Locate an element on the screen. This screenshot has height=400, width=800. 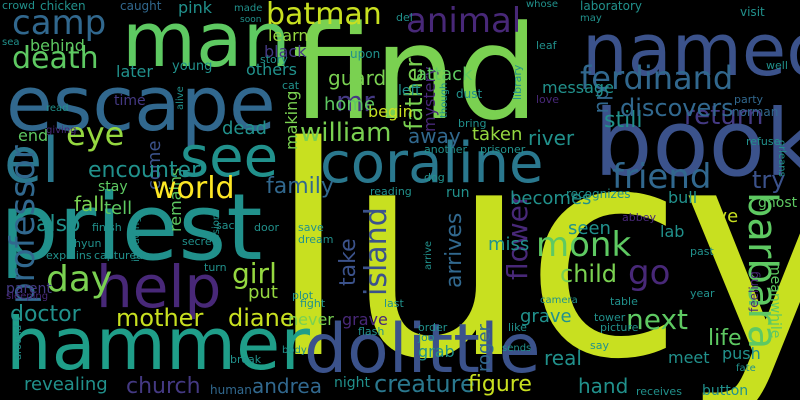
word-cat: cat is located at coordinates (291, 85).